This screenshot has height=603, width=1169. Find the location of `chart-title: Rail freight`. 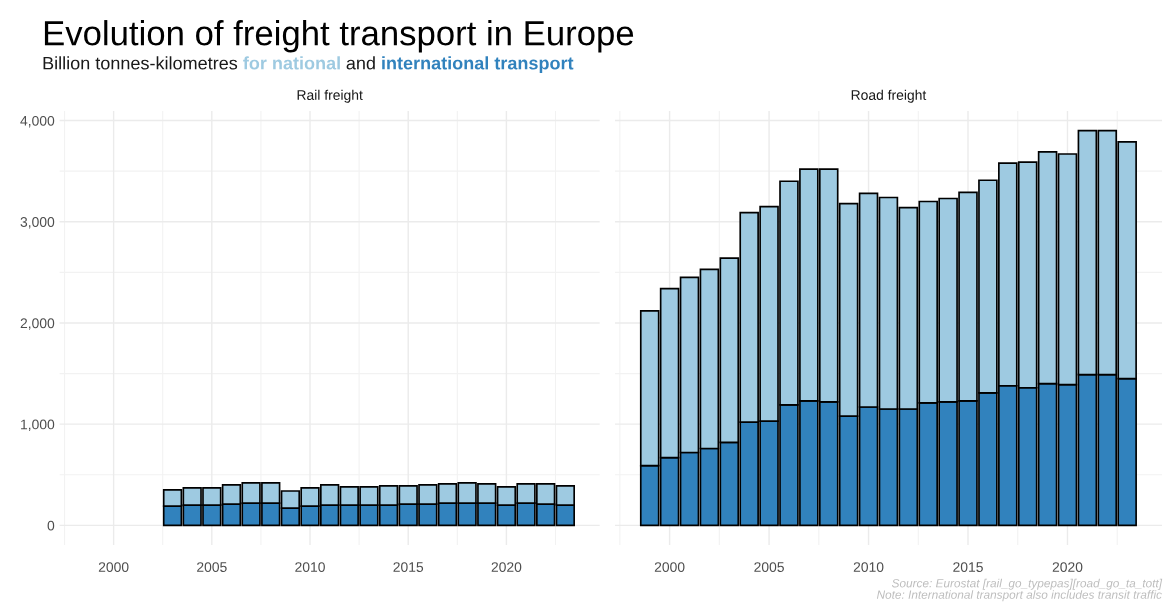

chart-title: Rail freight is located at coordinates (330, 96).